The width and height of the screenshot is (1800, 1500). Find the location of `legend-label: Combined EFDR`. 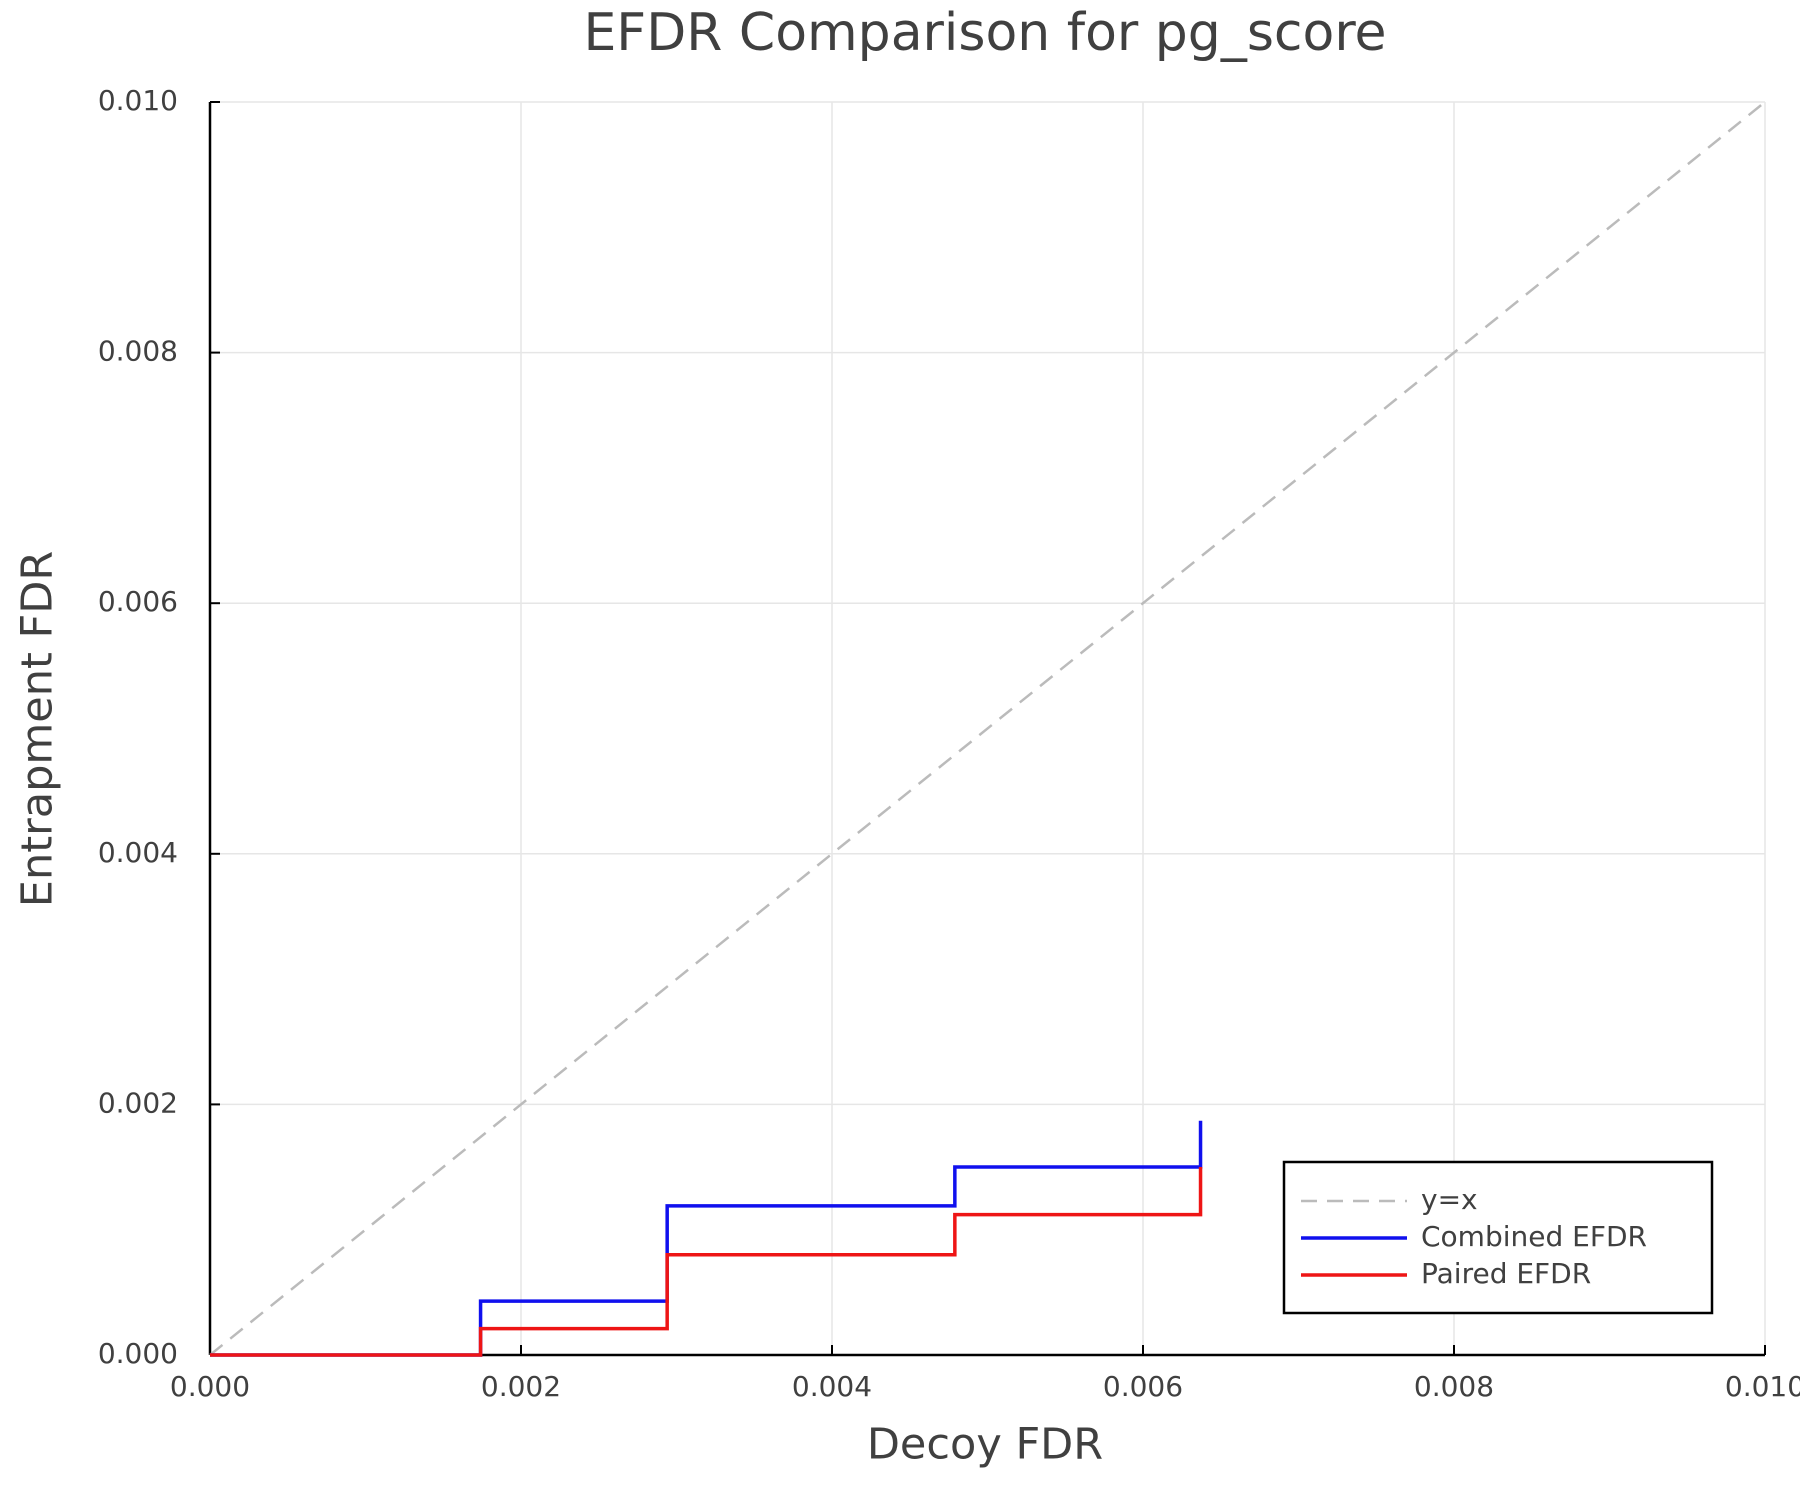

legend-label: Combined EFDR is located at coordinates (1534, 1236).